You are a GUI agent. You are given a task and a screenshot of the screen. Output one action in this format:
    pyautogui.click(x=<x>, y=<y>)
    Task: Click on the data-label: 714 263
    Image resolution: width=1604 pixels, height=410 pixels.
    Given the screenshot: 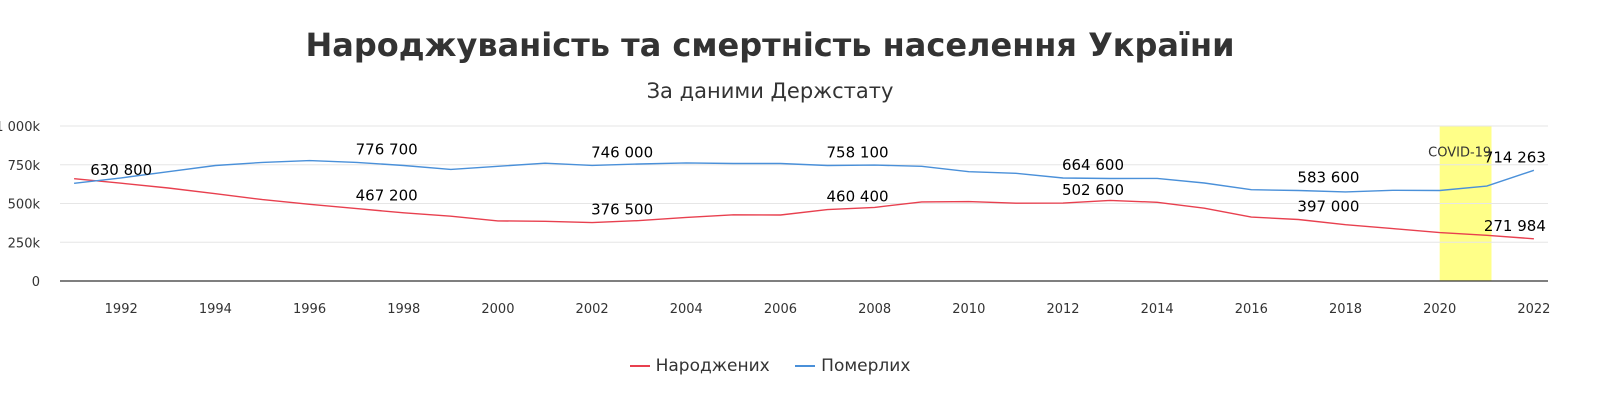 What is the action you would take?
    pyautogui.click(x=1515, y=157)
    